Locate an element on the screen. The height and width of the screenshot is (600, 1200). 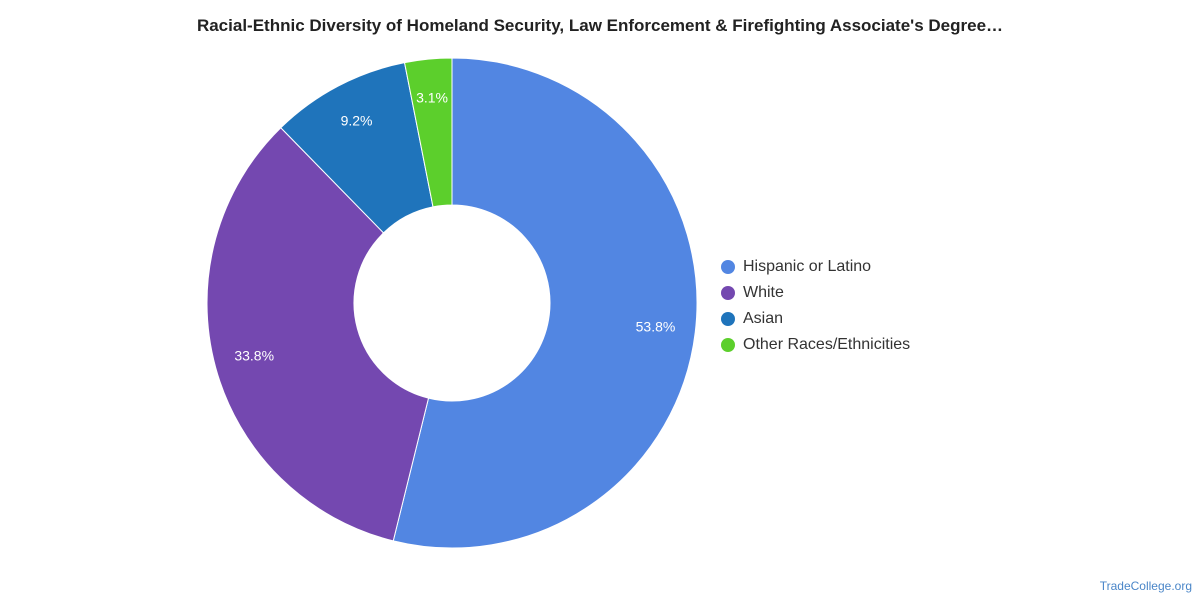
legend-label: Hispanic or Latino is located at coordinates (807, 266).